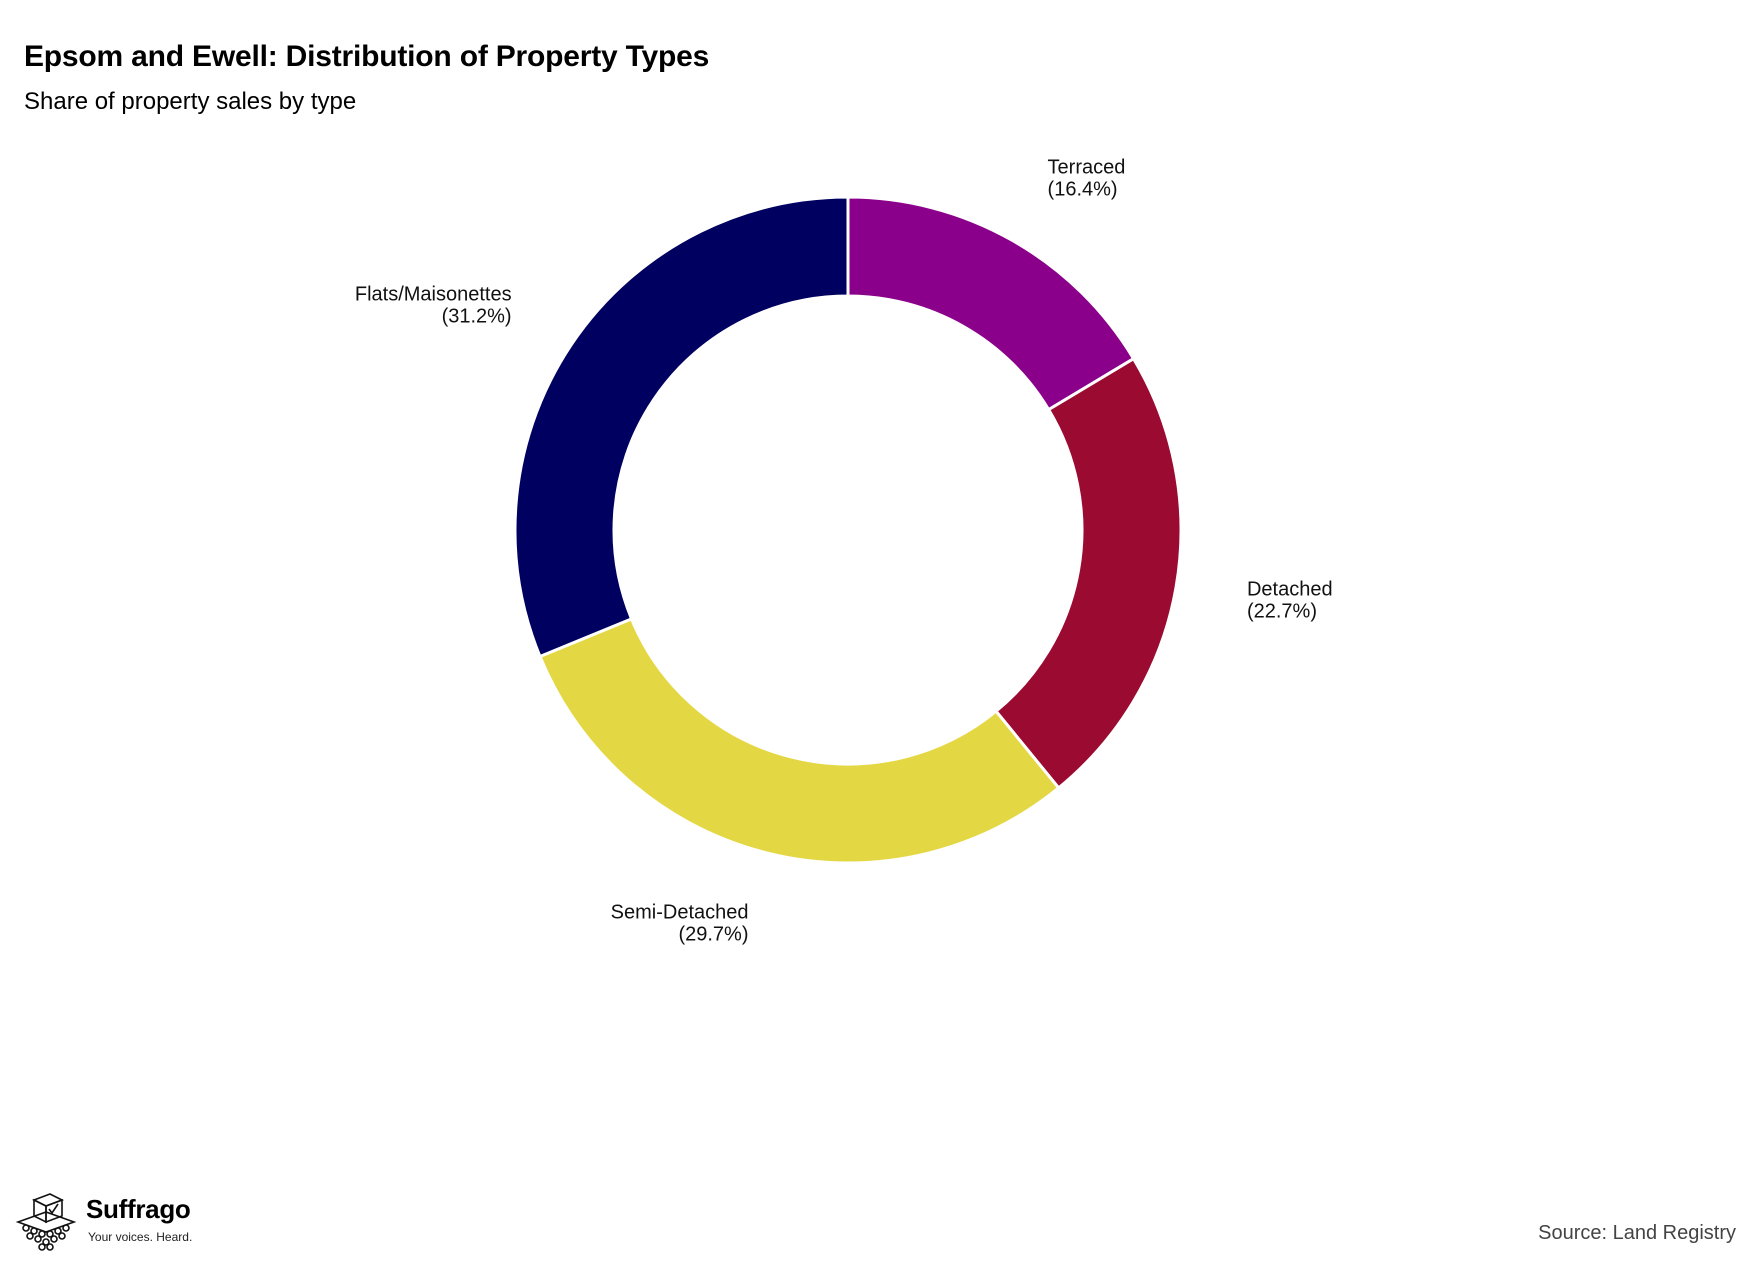 The height and width of the screenshot is (1265, 1758). I want to click on slice-label-semi-detached: Semi-Detached (29.7%), so click(680, 924).